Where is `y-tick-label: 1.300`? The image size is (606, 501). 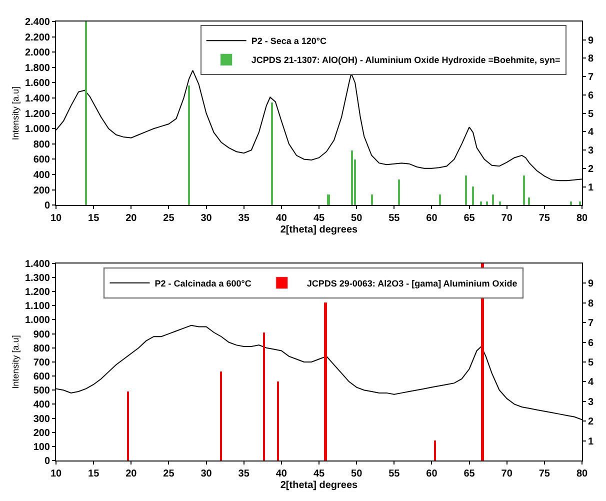 y-tick-label: 1.300 is located at coordinates (37, 278).